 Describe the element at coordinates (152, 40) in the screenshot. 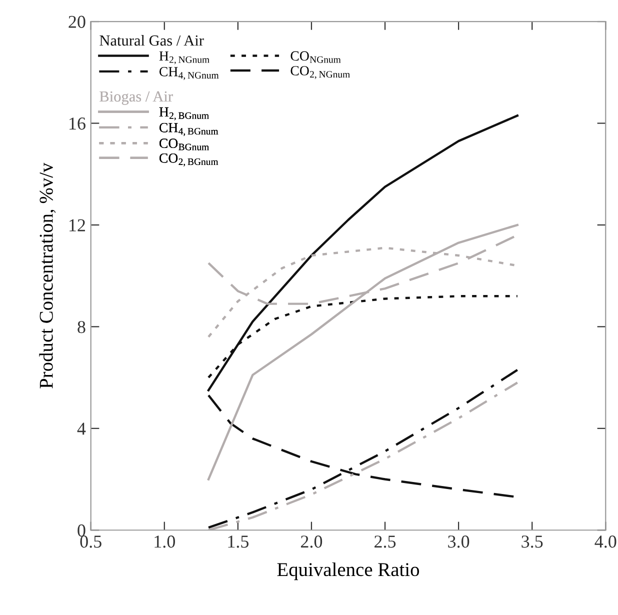

I see `text: Natural Gas / Air` at that location.